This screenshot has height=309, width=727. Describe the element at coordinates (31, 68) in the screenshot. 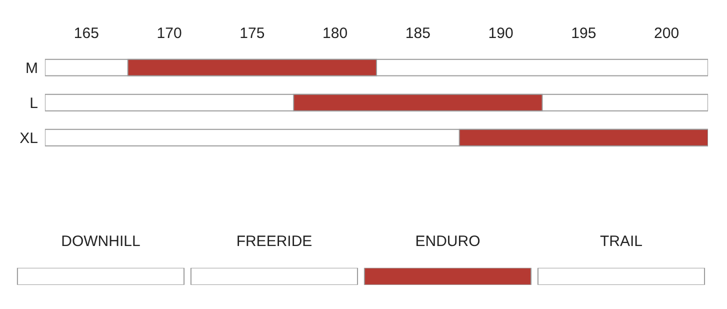

I see `y-tick-label: M` at that location.